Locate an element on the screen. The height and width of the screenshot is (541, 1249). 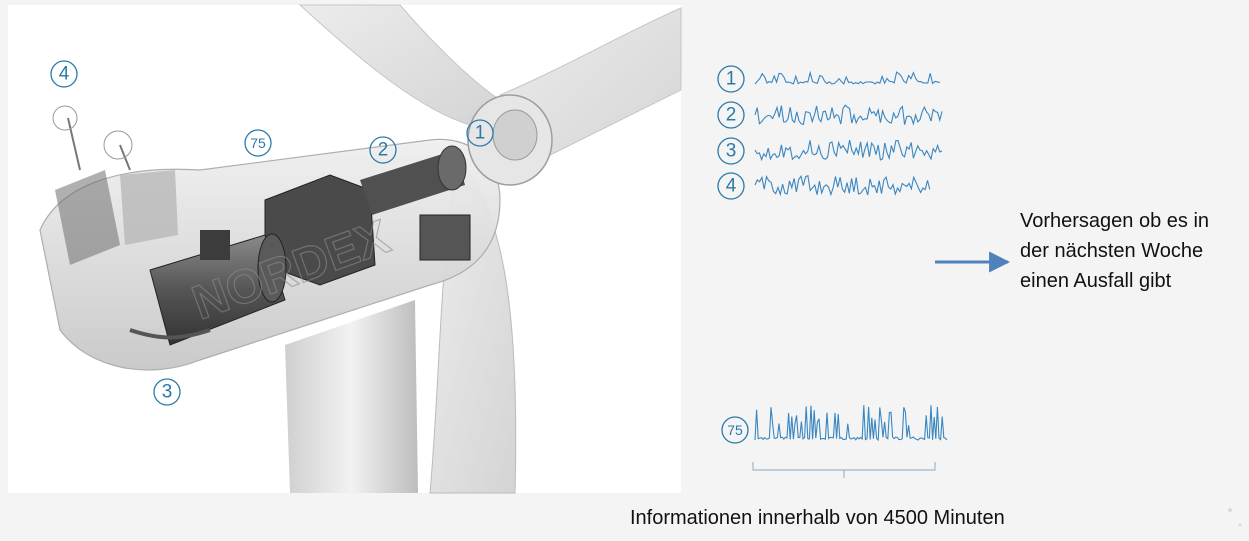
sensor-marker-4-circle is located at coordinates (64, 74).